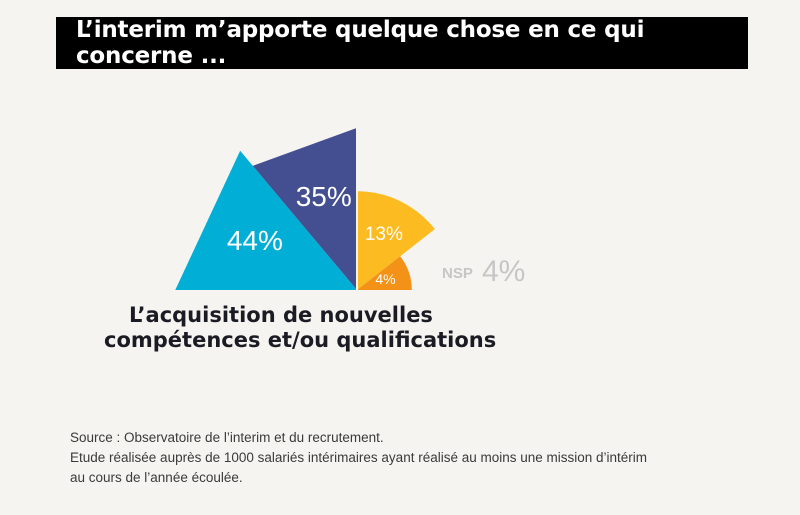  What do you see at coordinates (255, 240) in the screenshot?
I see `slice-label-44: 44%` at bounding box center [255, 240].